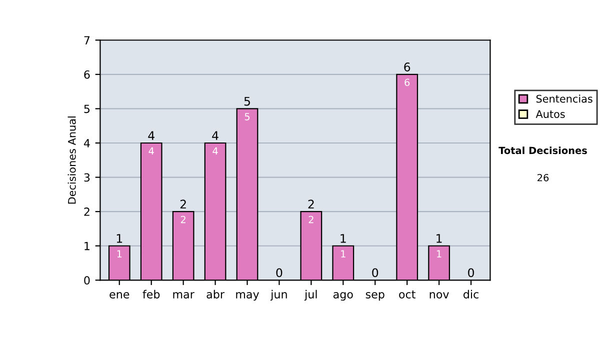  What do you see at coordinates (87, 280) in the screenshot?
I see `y-tick-label: 0` at bounding box center [87, 280].